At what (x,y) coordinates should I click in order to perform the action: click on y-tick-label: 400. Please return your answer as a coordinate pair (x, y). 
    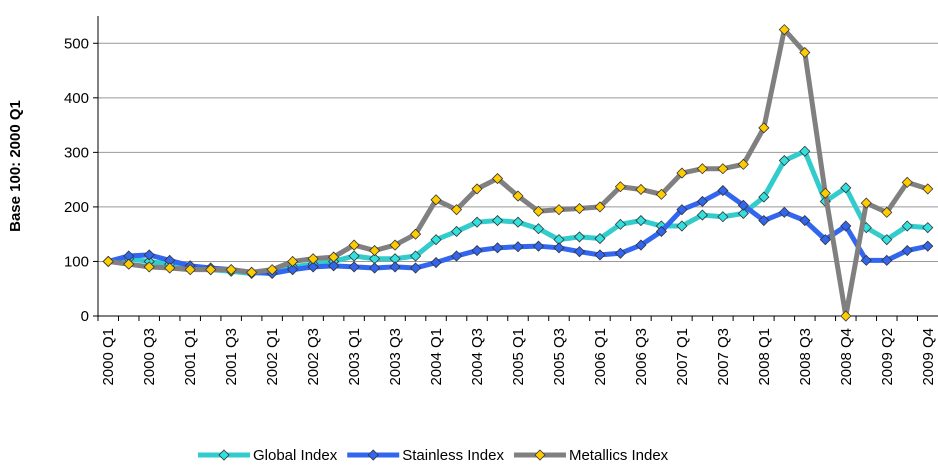
    Looking at the image, I should click on (76, 98).